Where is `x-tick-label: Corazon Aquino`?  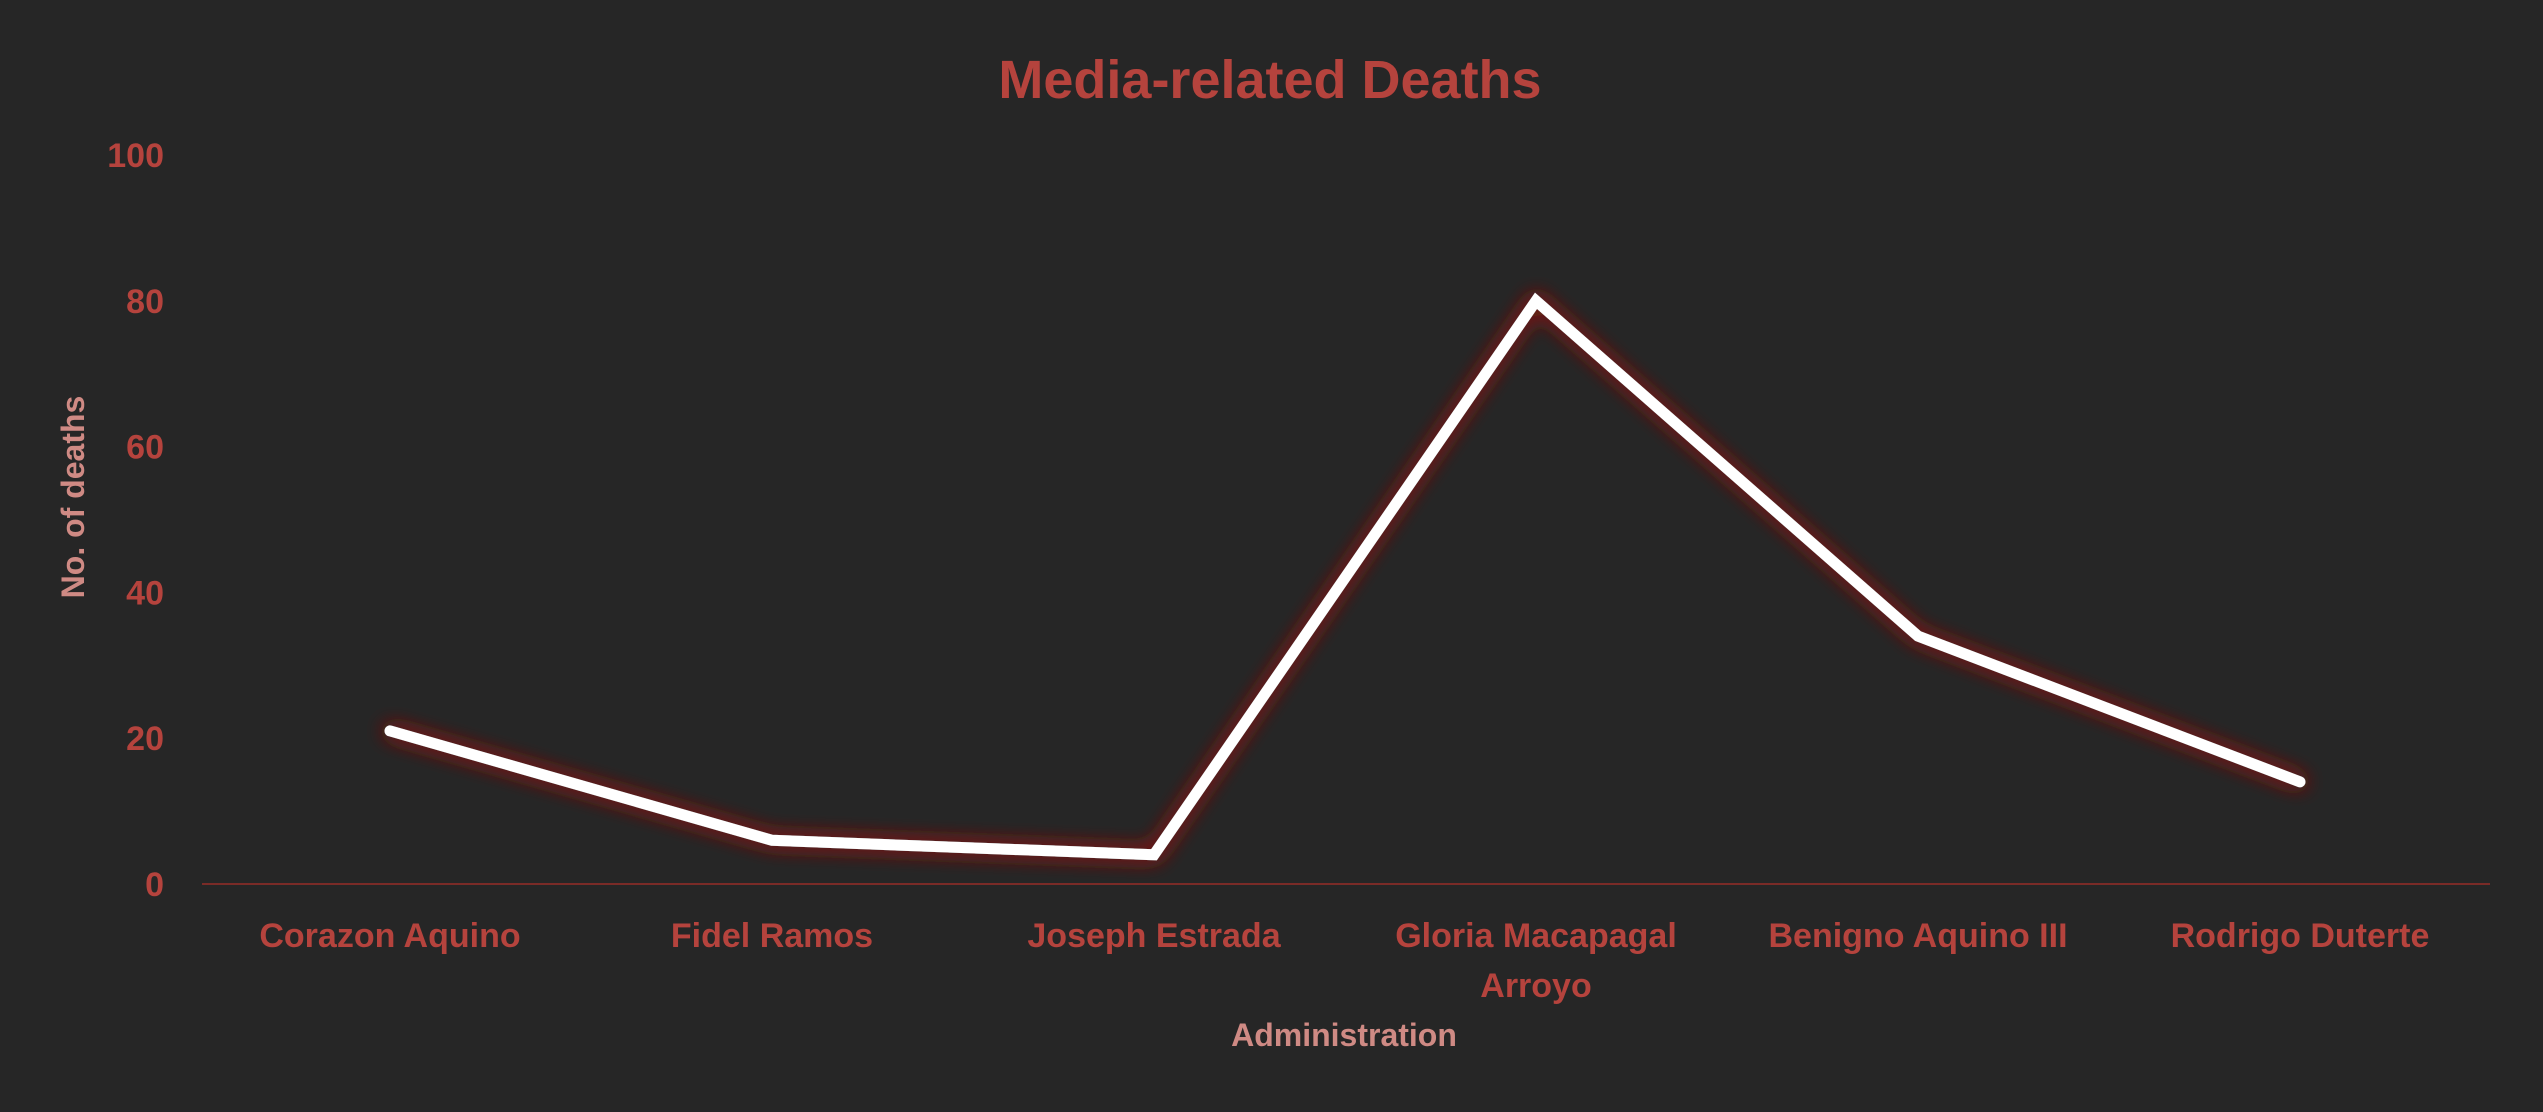
x-tick-label: Corazon Aquino is located at coordinates (389, 936).